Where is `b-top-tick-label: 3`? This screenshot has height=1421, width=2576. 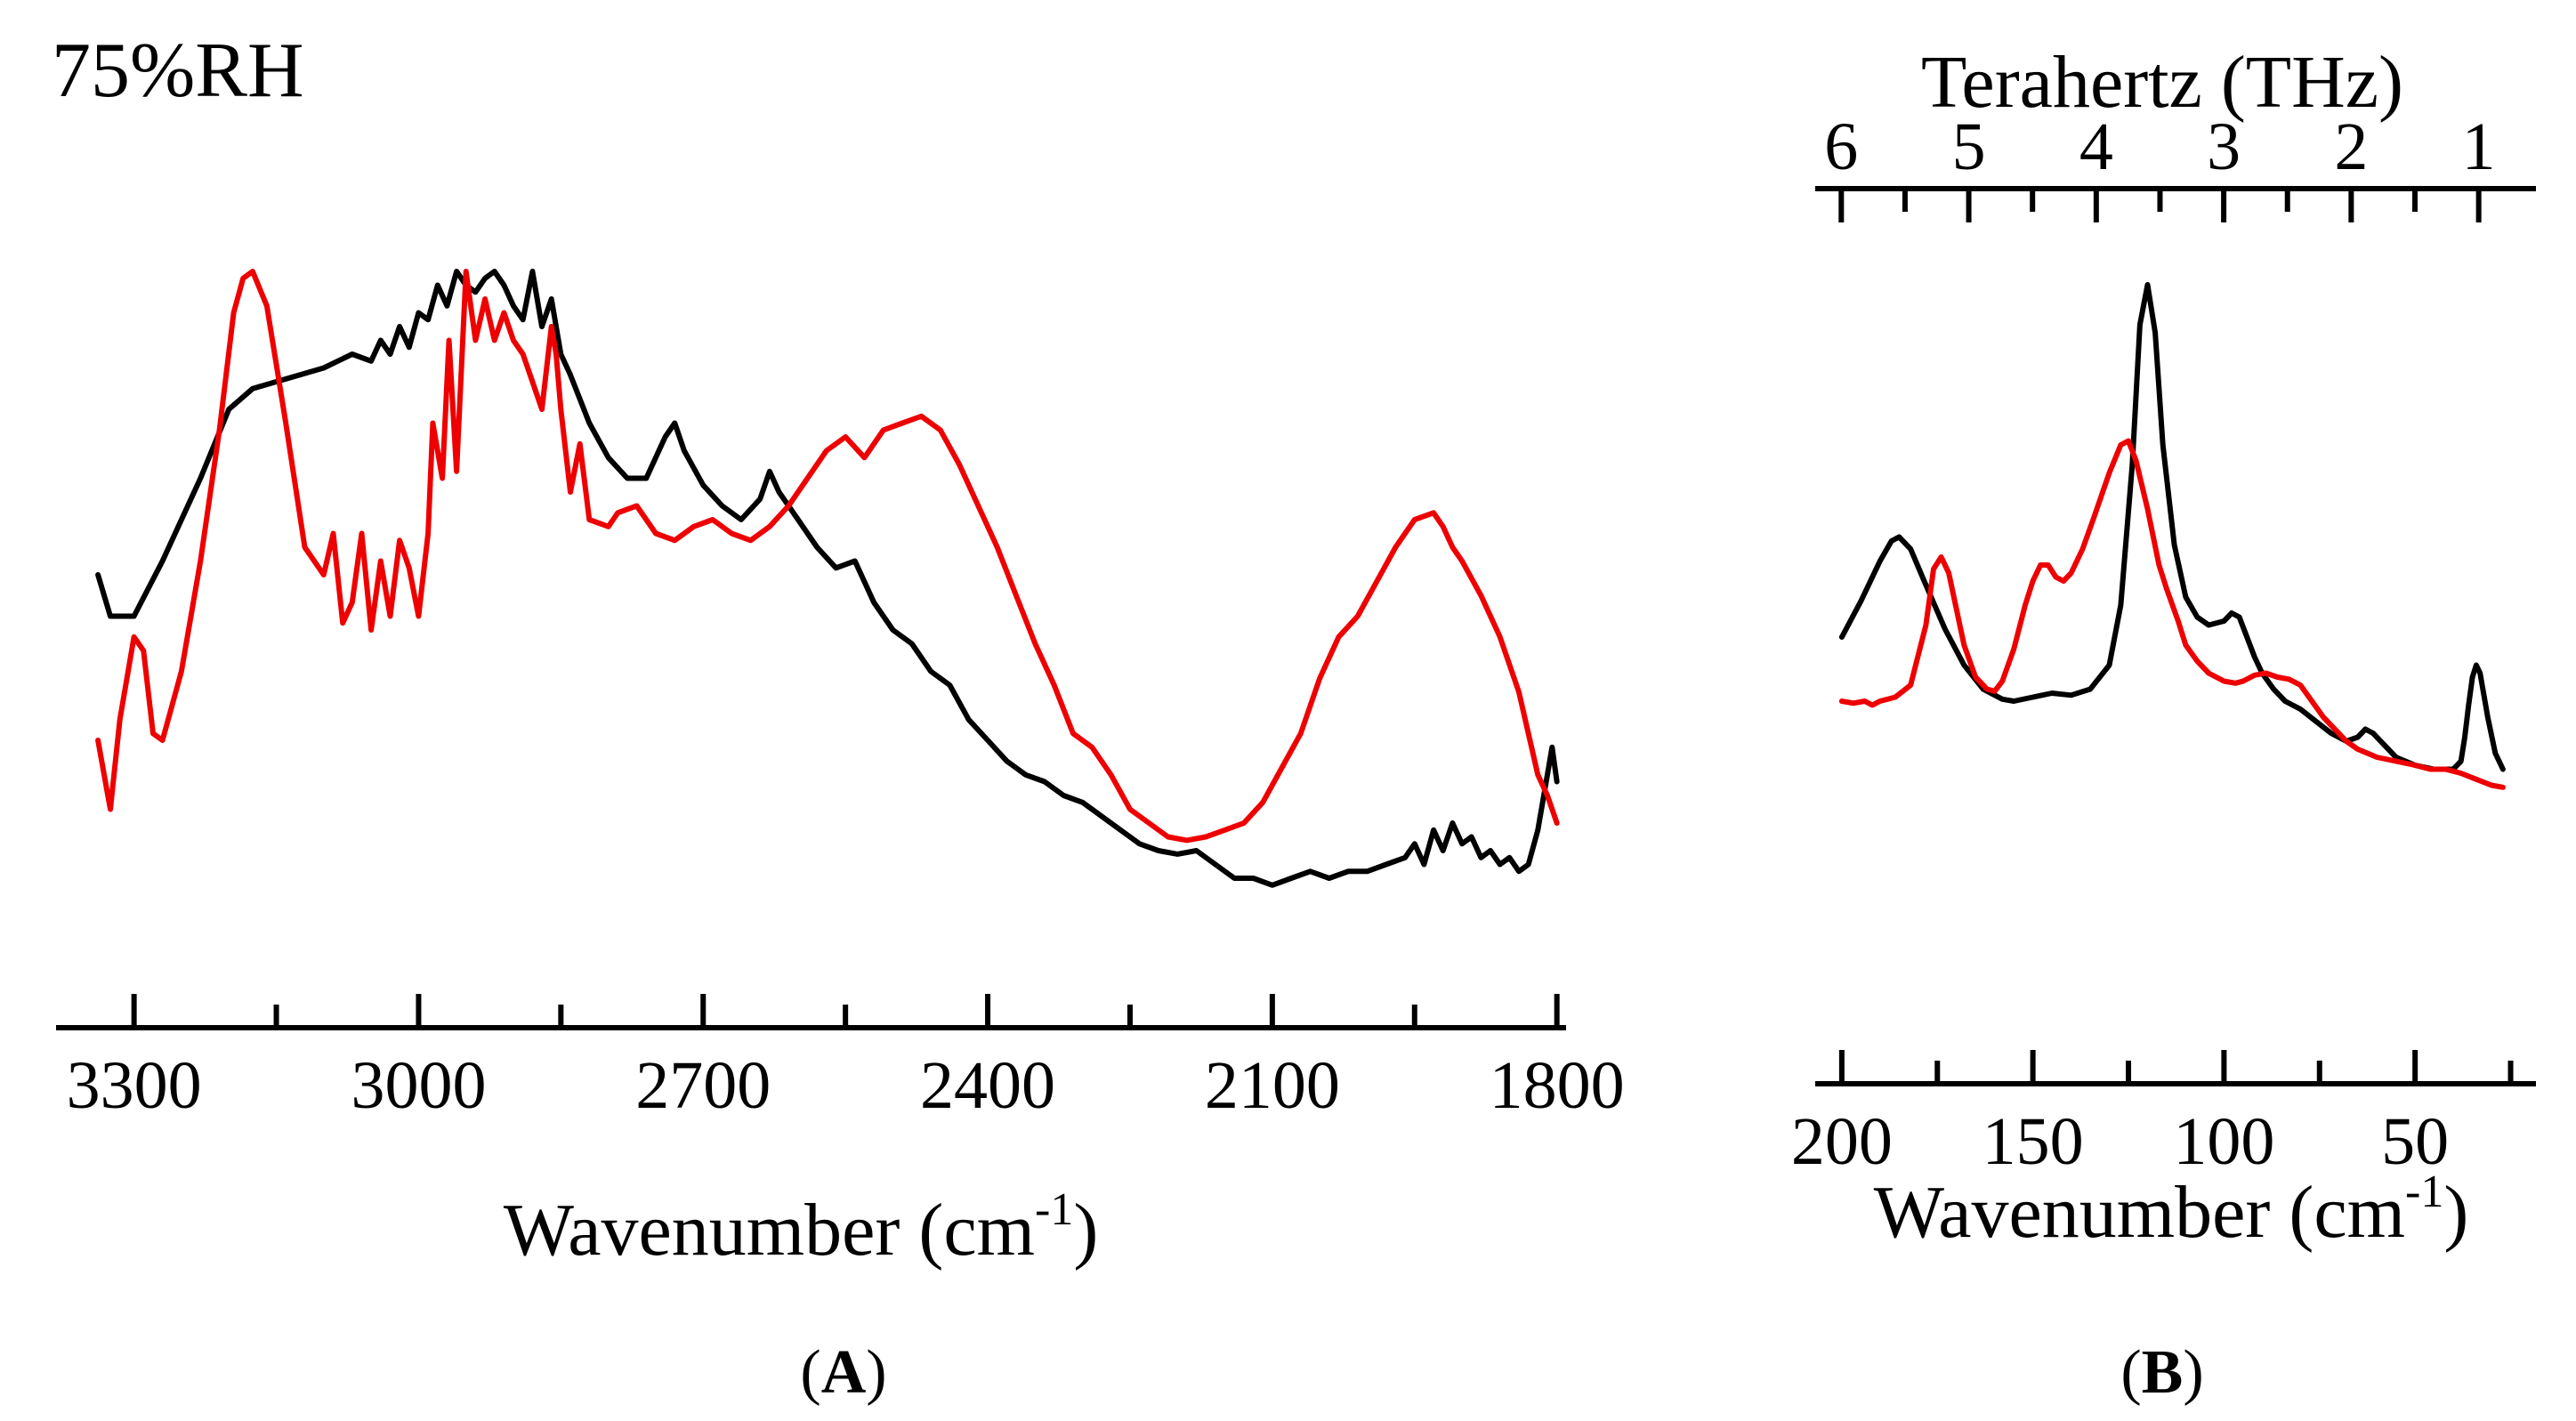
b-top-tick-label: 3 is located at coordinates (2224, 146).